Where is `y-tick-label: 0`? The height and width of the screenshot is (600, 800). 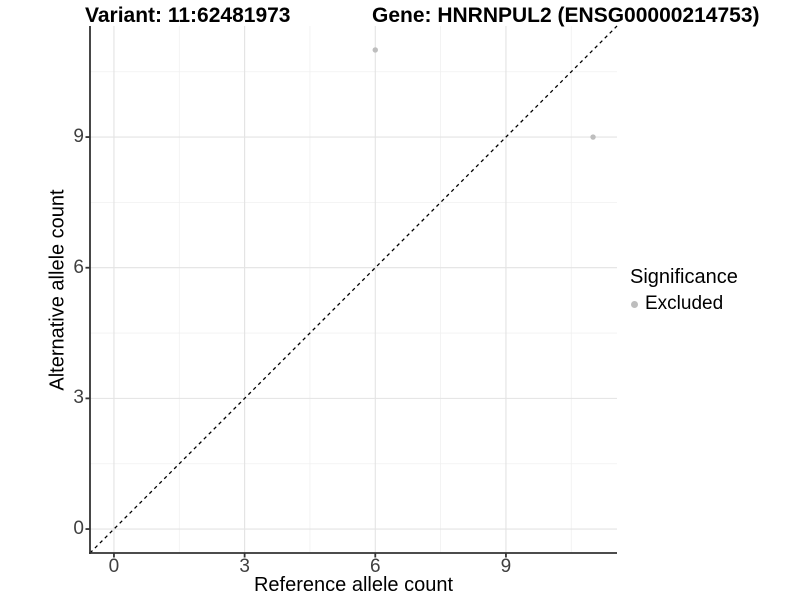 y-tick-label: 0 is located at coordinates (78, 529).